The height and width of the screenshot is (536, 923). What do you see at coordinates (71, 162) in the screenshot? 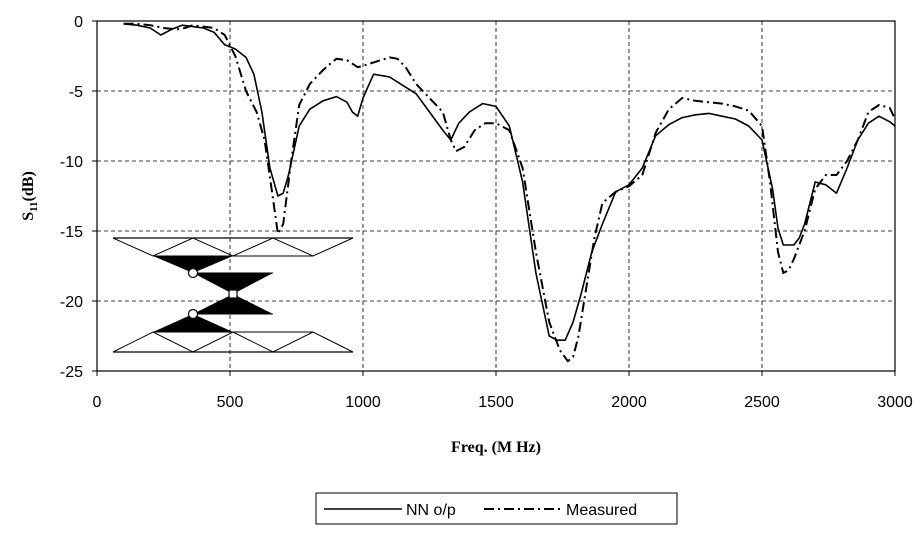
I see `y-tick-label: -10` at bounding box center [71, 162].